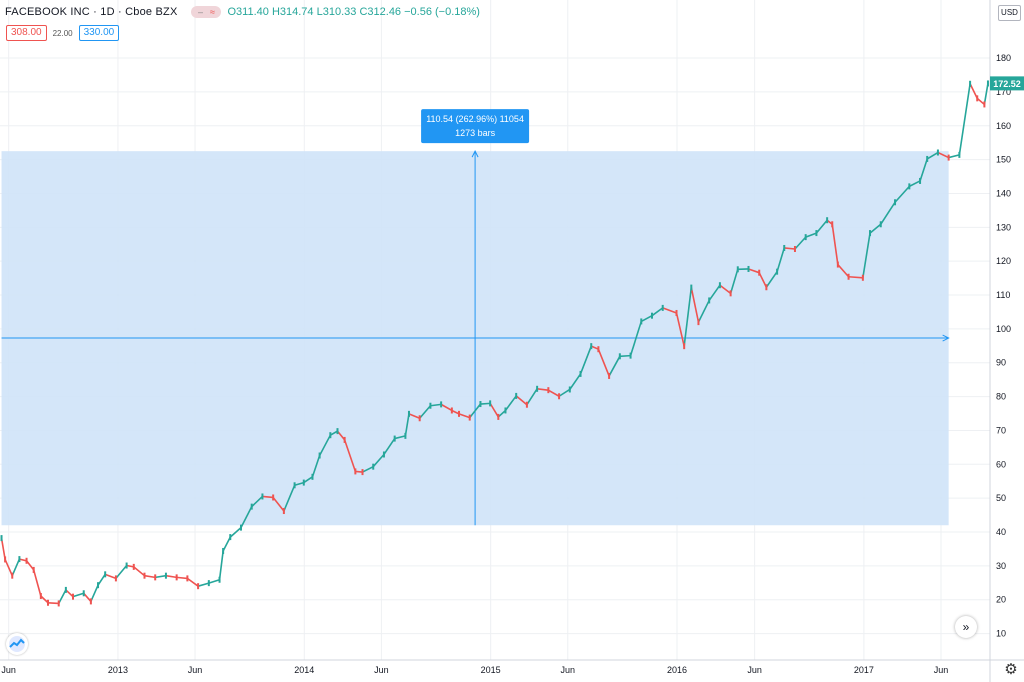 This screenshot has height=682, width=1024. Describe the element at coordinates (252, 12) in the screenshot. I see `open-value: 311.40` at that location.